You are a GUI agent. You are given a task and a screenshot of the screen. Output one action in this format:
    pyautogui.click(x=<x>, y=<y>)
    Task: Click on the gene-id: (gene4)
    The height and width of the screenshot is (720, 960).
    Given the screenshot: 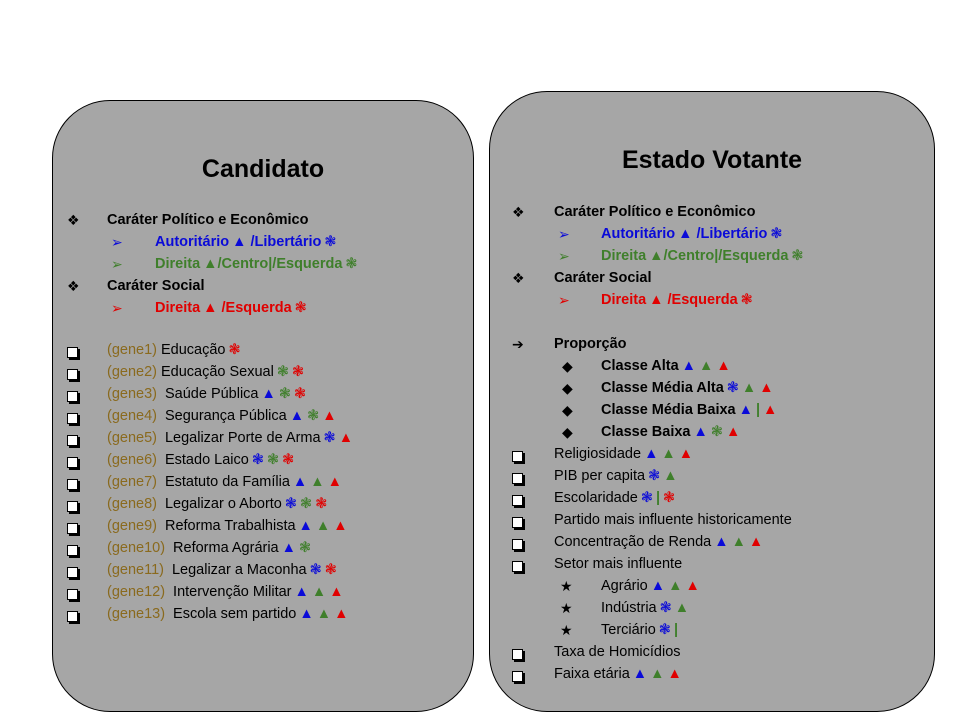 What is the action you would take?
    pyautogui.click(x=132, y=416)
    